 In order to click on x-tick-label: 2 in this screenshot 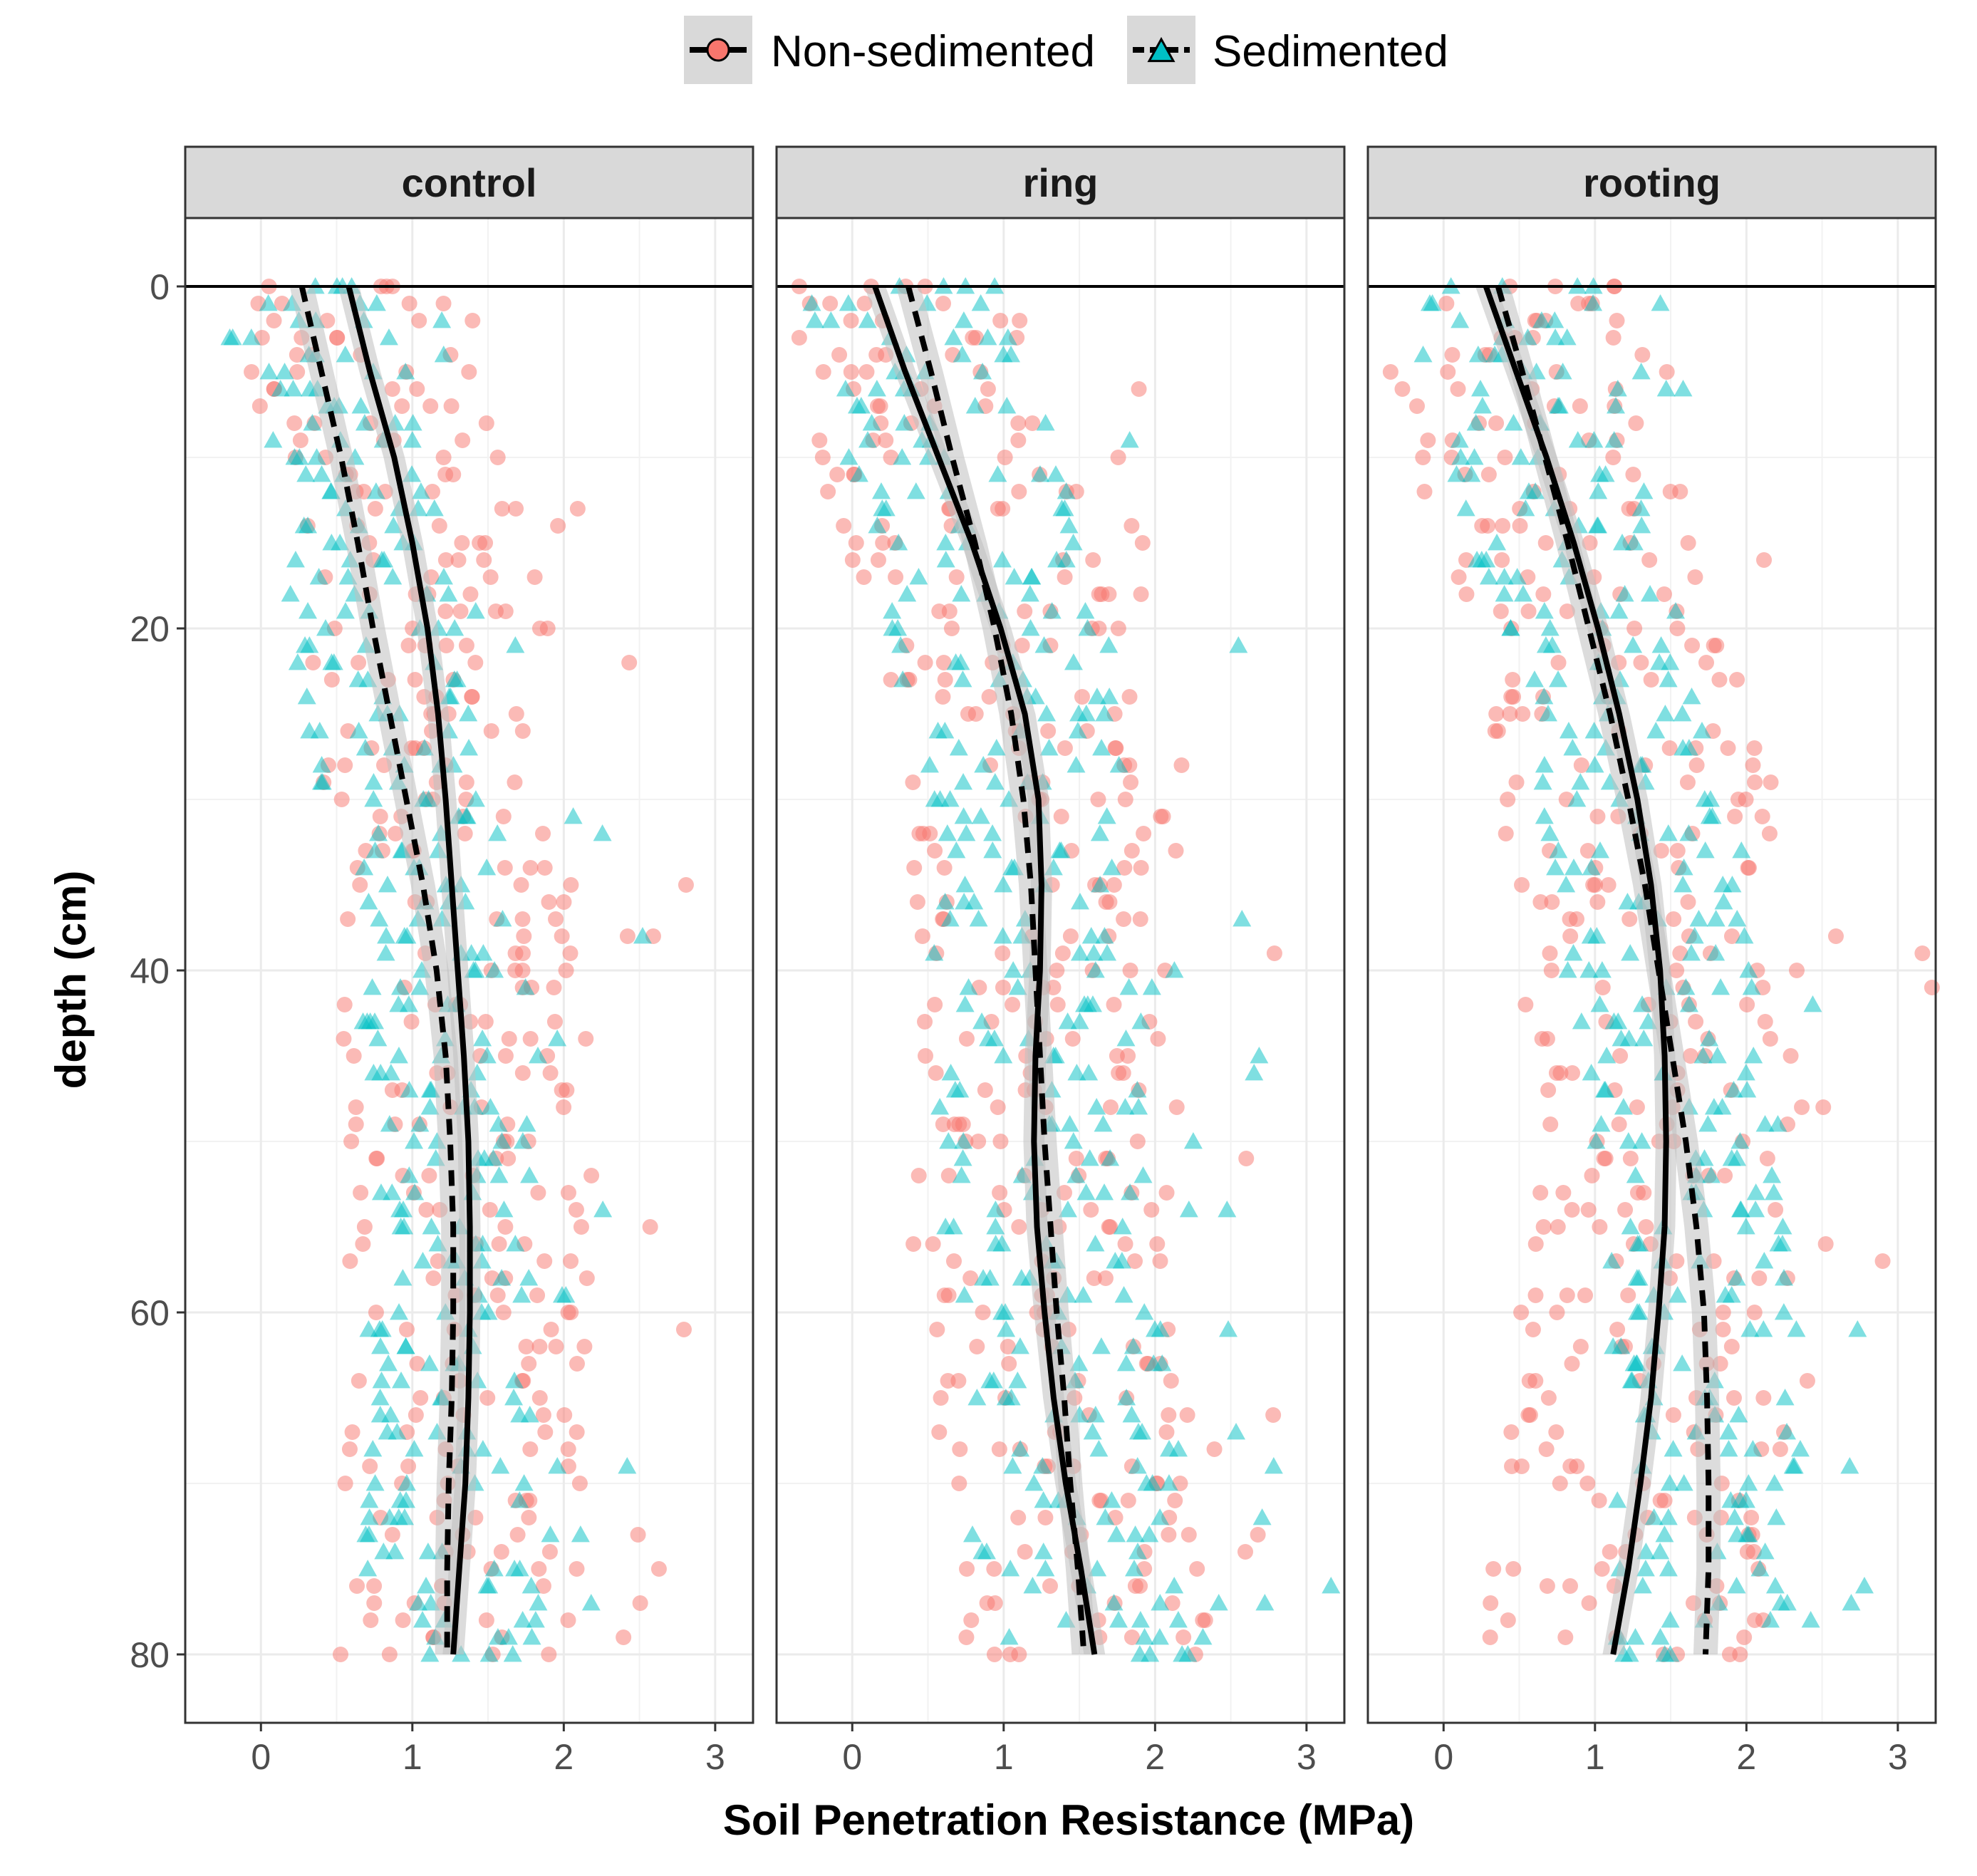, I will do `click(1746, 1757)`.